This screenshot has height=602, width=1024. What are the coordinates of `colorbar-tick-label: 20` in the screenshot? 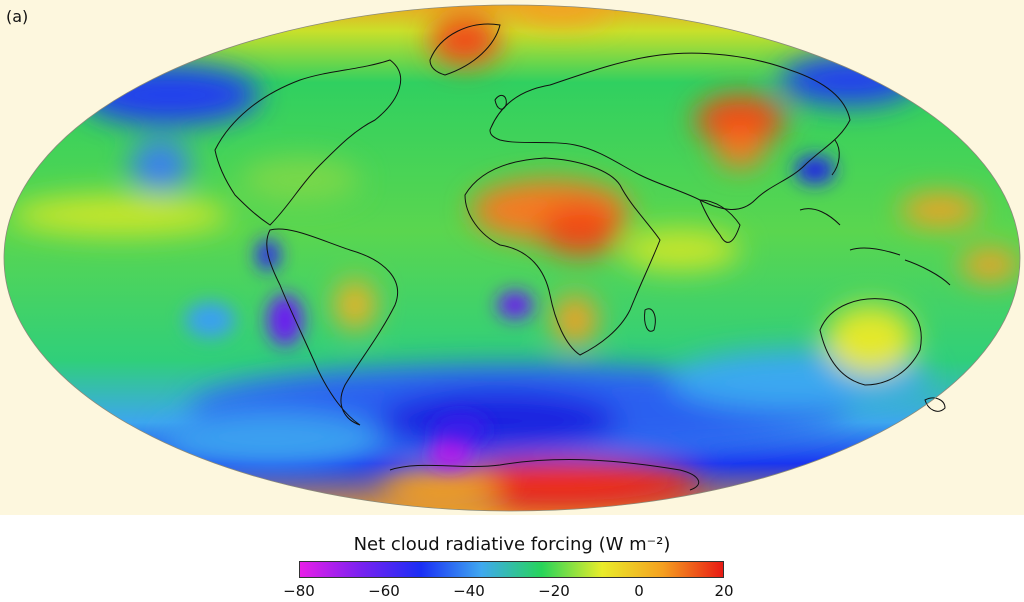 It's located at (724, 591).